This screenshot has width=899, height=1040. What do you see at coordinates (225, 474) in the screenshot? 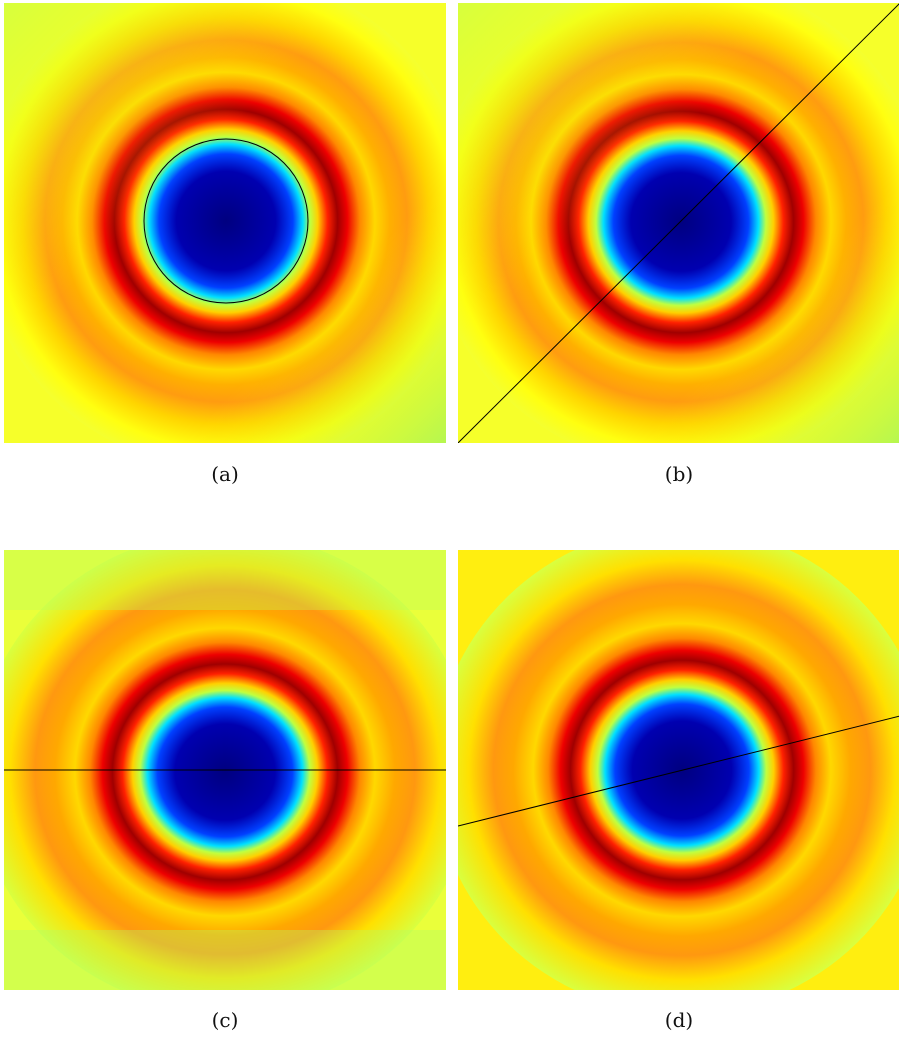
I see `caption-a: (a)` at bounding box center [225, 474].